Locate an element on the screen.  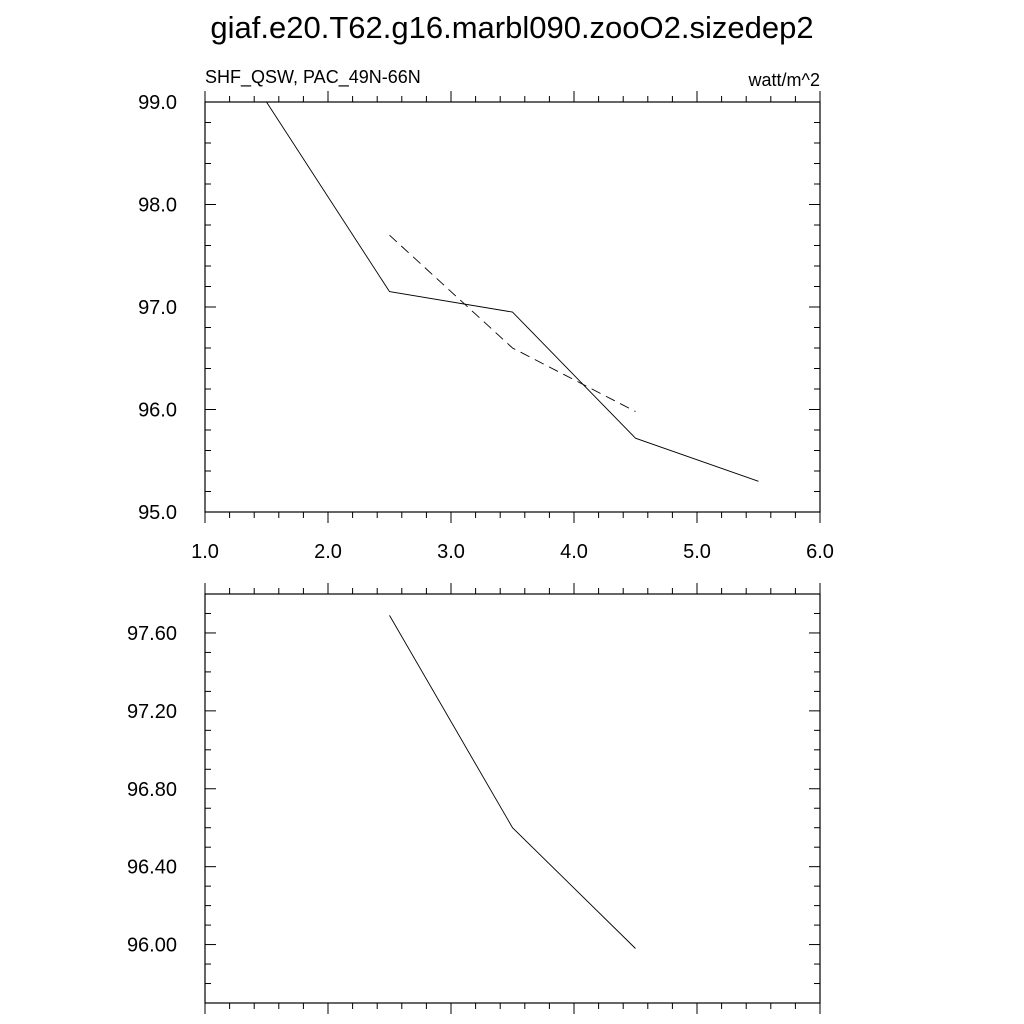
series-line-solid is located at coordinates (512, 782).